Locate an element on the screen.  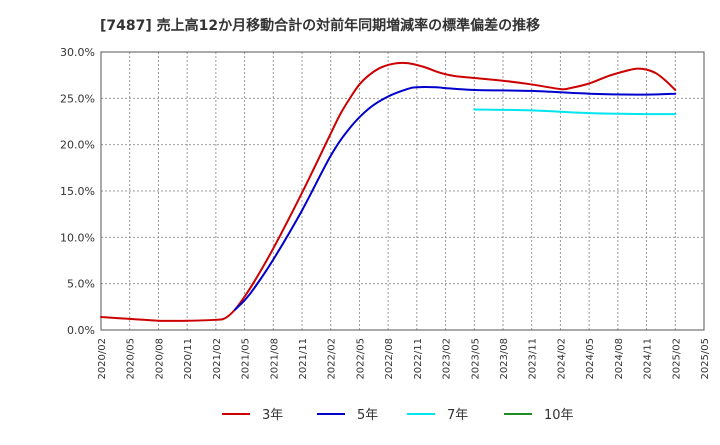
x-tick-label: 2021/05 is located at coordinates (246, 359).